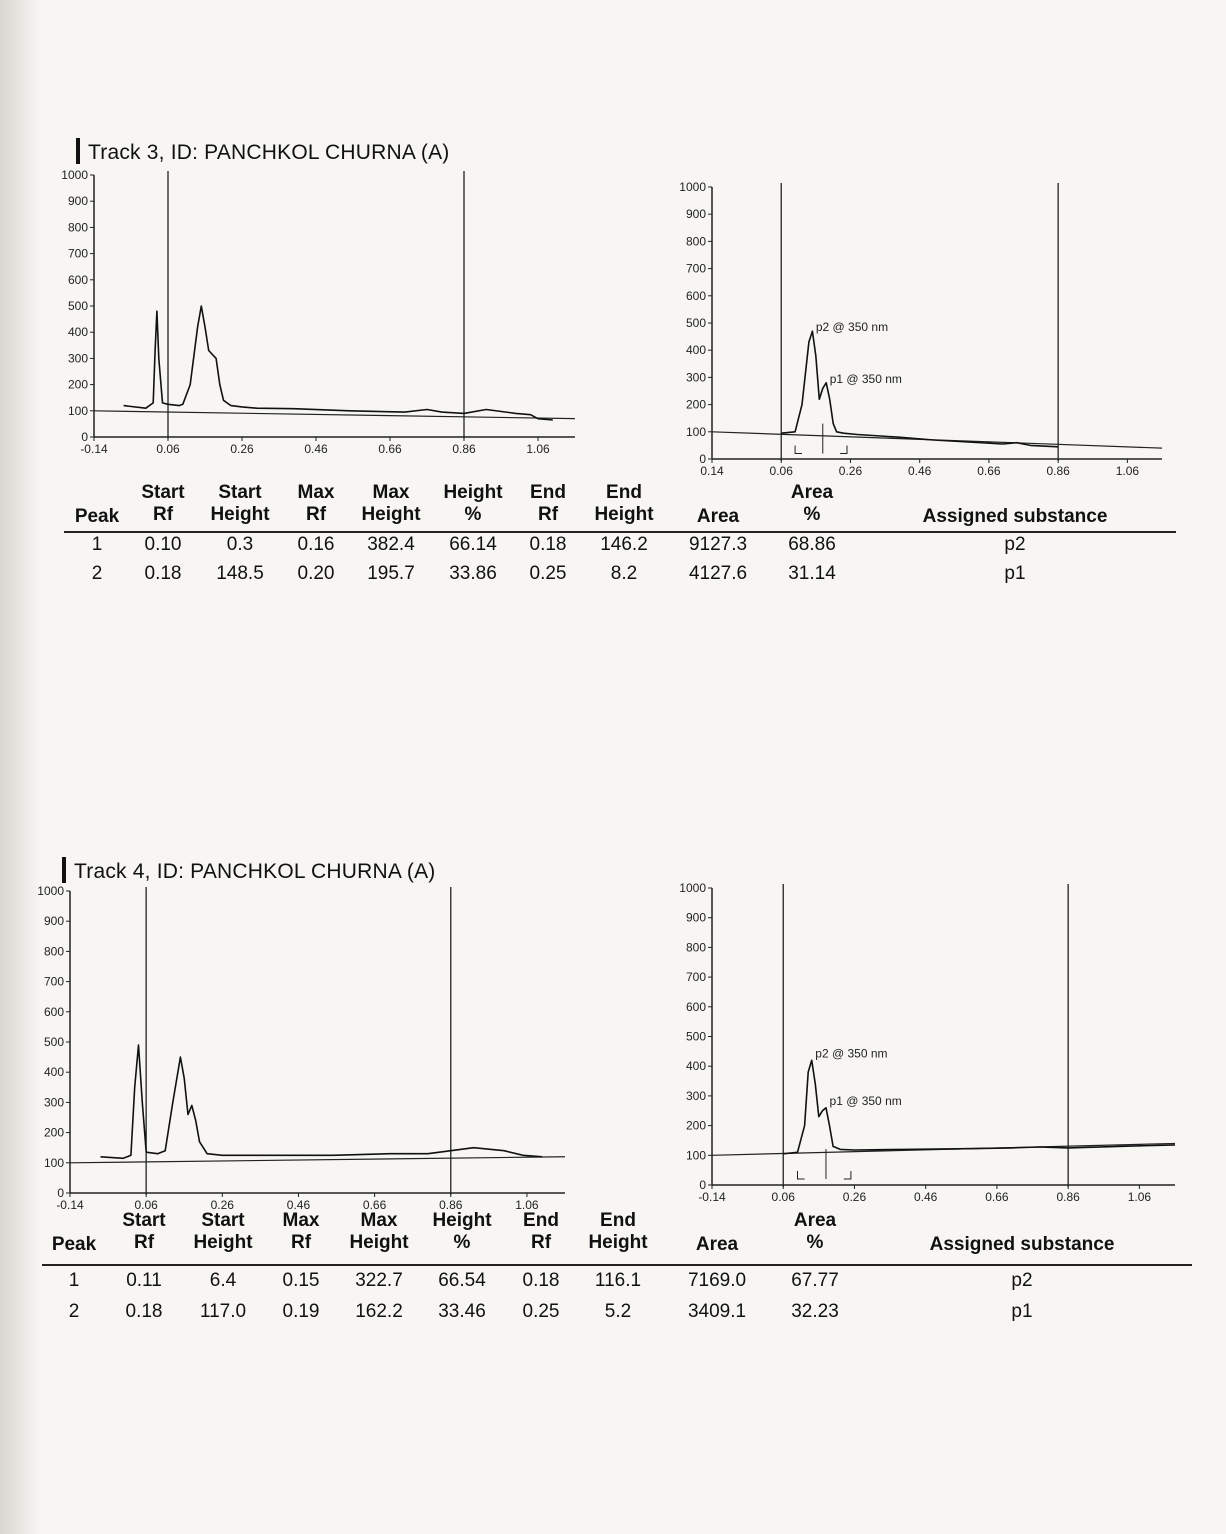  I want to click on table-cell-area: 4127.6, so click(718, 573).